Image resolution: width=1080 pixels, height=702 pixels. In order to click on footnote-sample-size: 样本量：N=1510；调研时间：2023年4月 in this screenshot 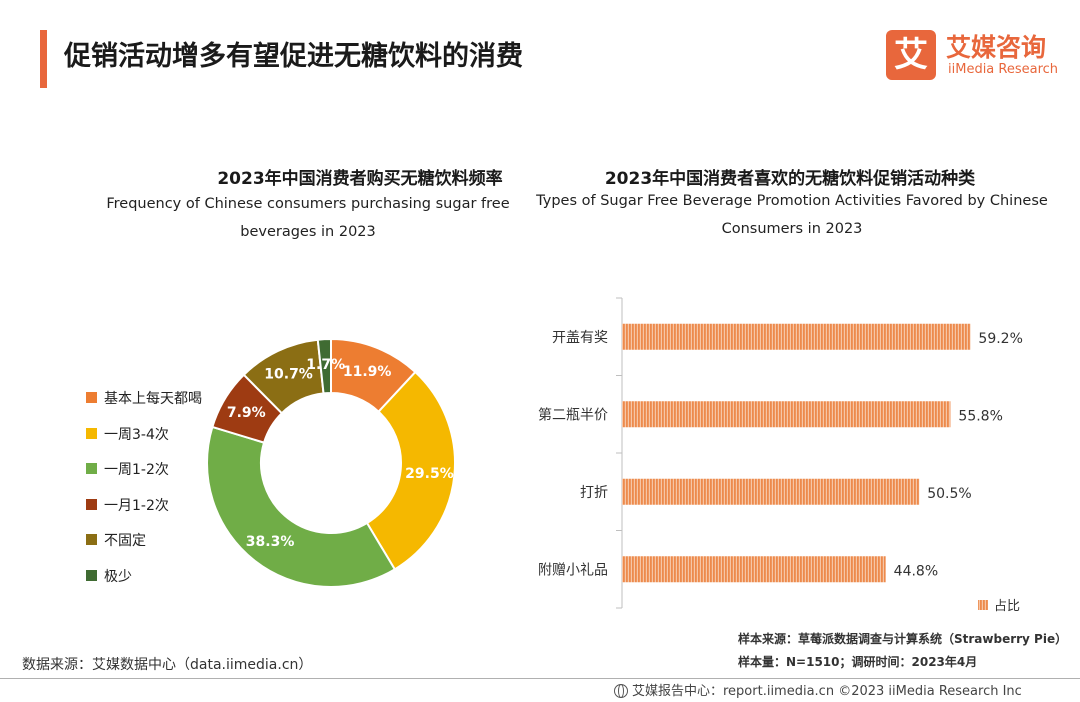, I will do `click(858, 662)`.